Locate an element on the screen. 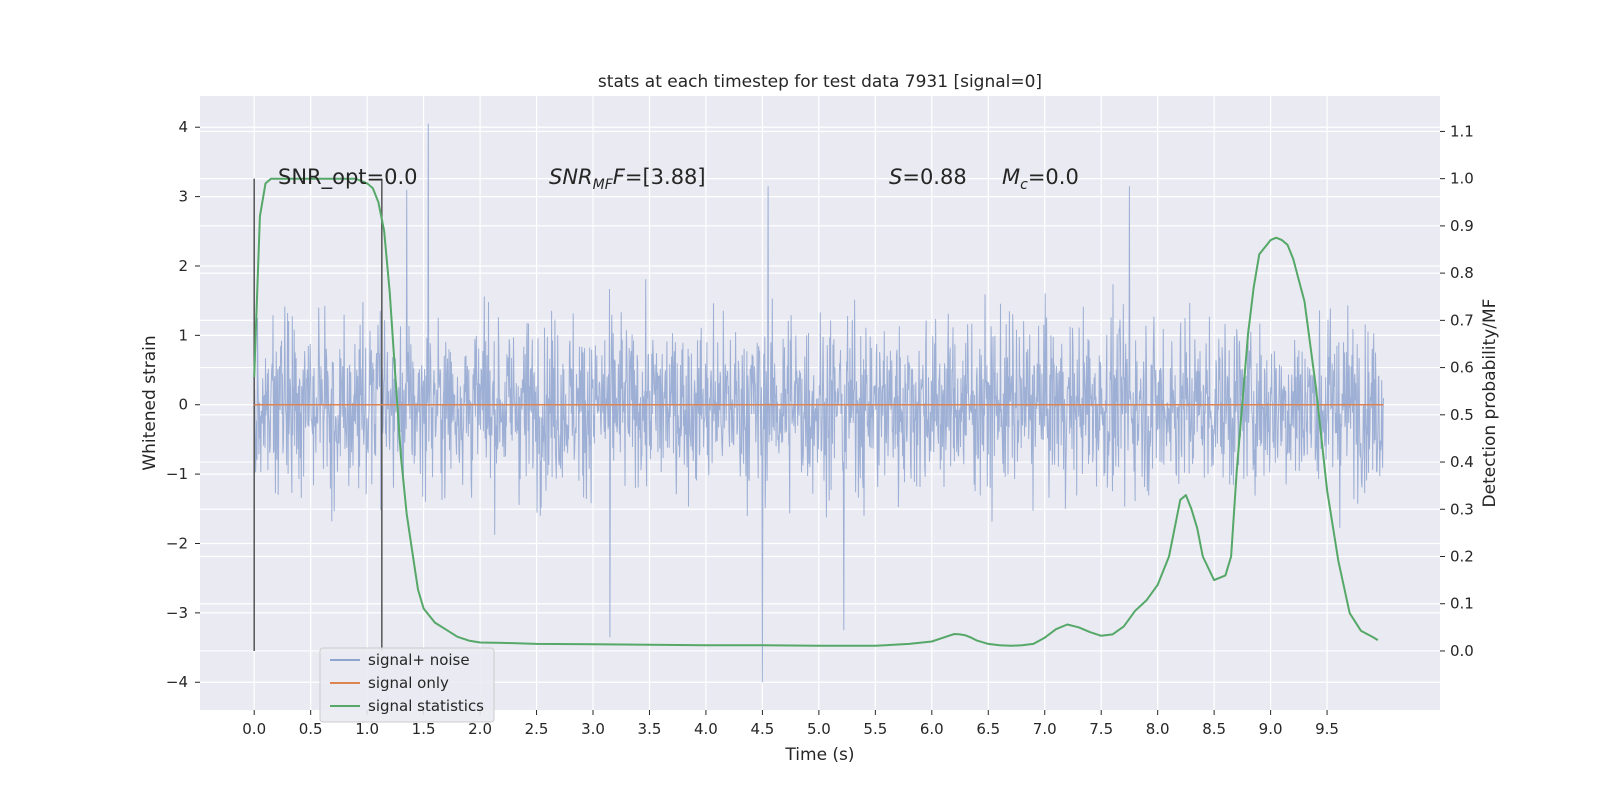 This screenshot has width=1600, height=800. x-tick-label: 8.0 is located at coordinates (1158, 729).